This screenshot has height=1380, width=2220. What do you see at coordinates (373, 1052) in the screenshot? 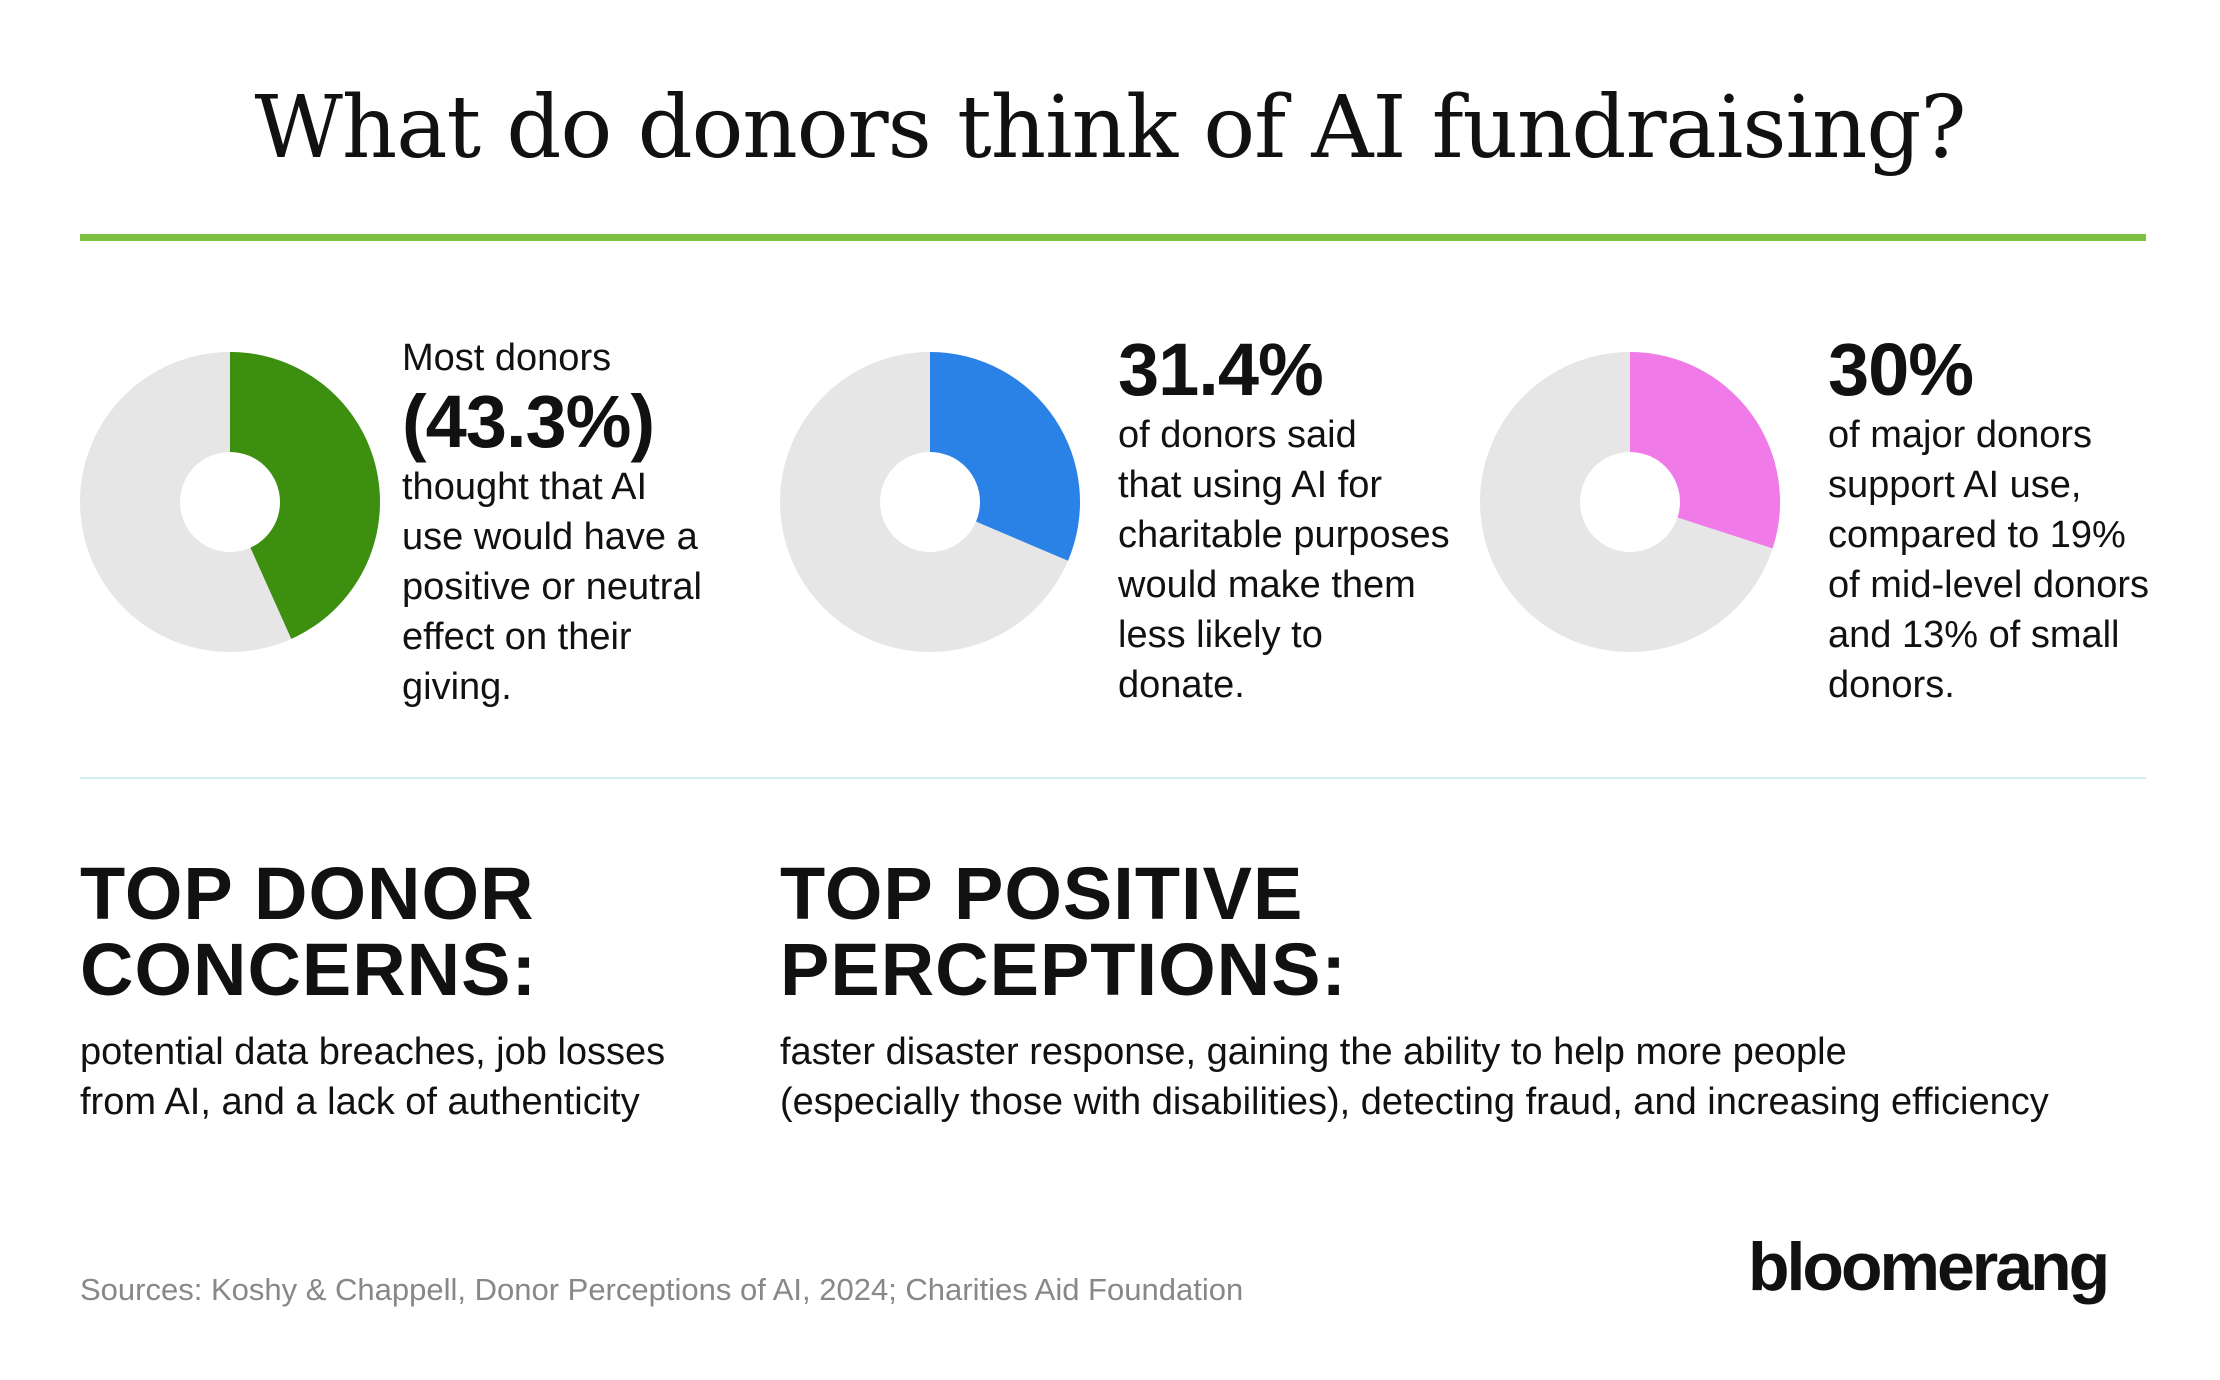
I see `concerns-text-line: potential data breaches, job losses` at bounding box center [373, 1052].